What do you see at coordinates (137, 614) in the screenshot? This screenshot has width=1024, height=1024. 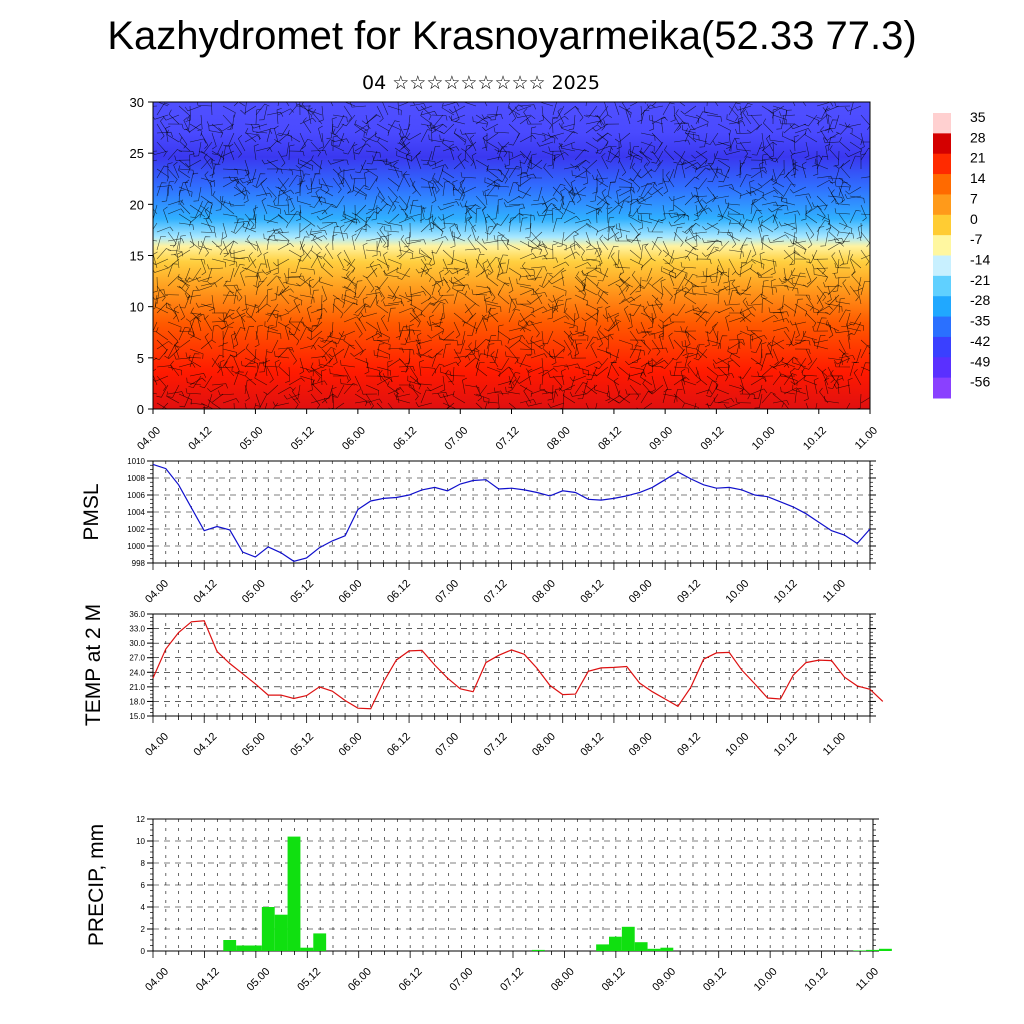 I see `y-tick-label: 36.0` at bounding box center [137, 614].